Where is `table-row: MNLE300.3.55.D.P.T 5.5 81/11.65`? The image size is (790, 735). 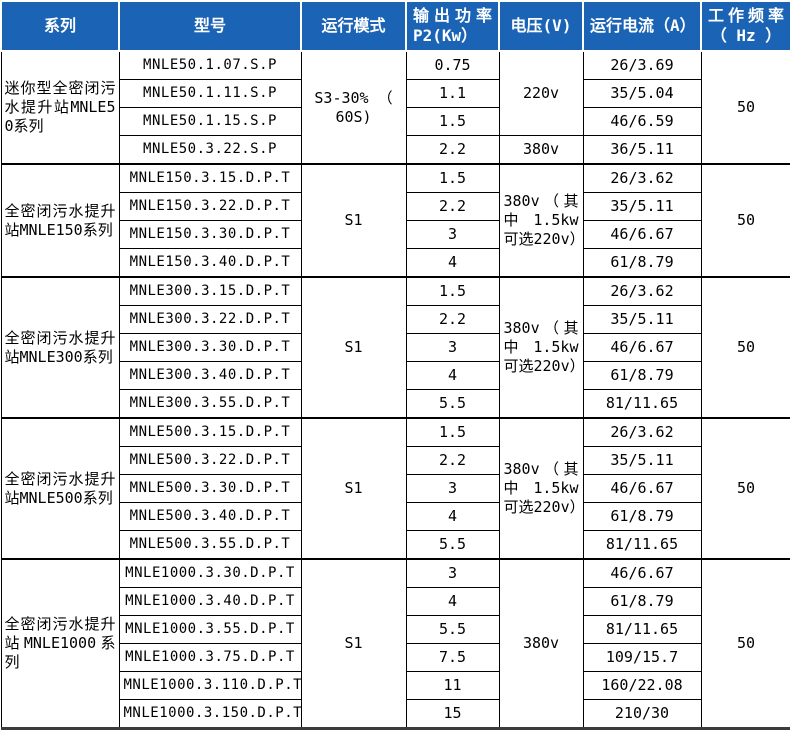
table-row: MNLE300.3.55.D.P.T 5.5 81/11.65 is located at coordinates (395, 404).